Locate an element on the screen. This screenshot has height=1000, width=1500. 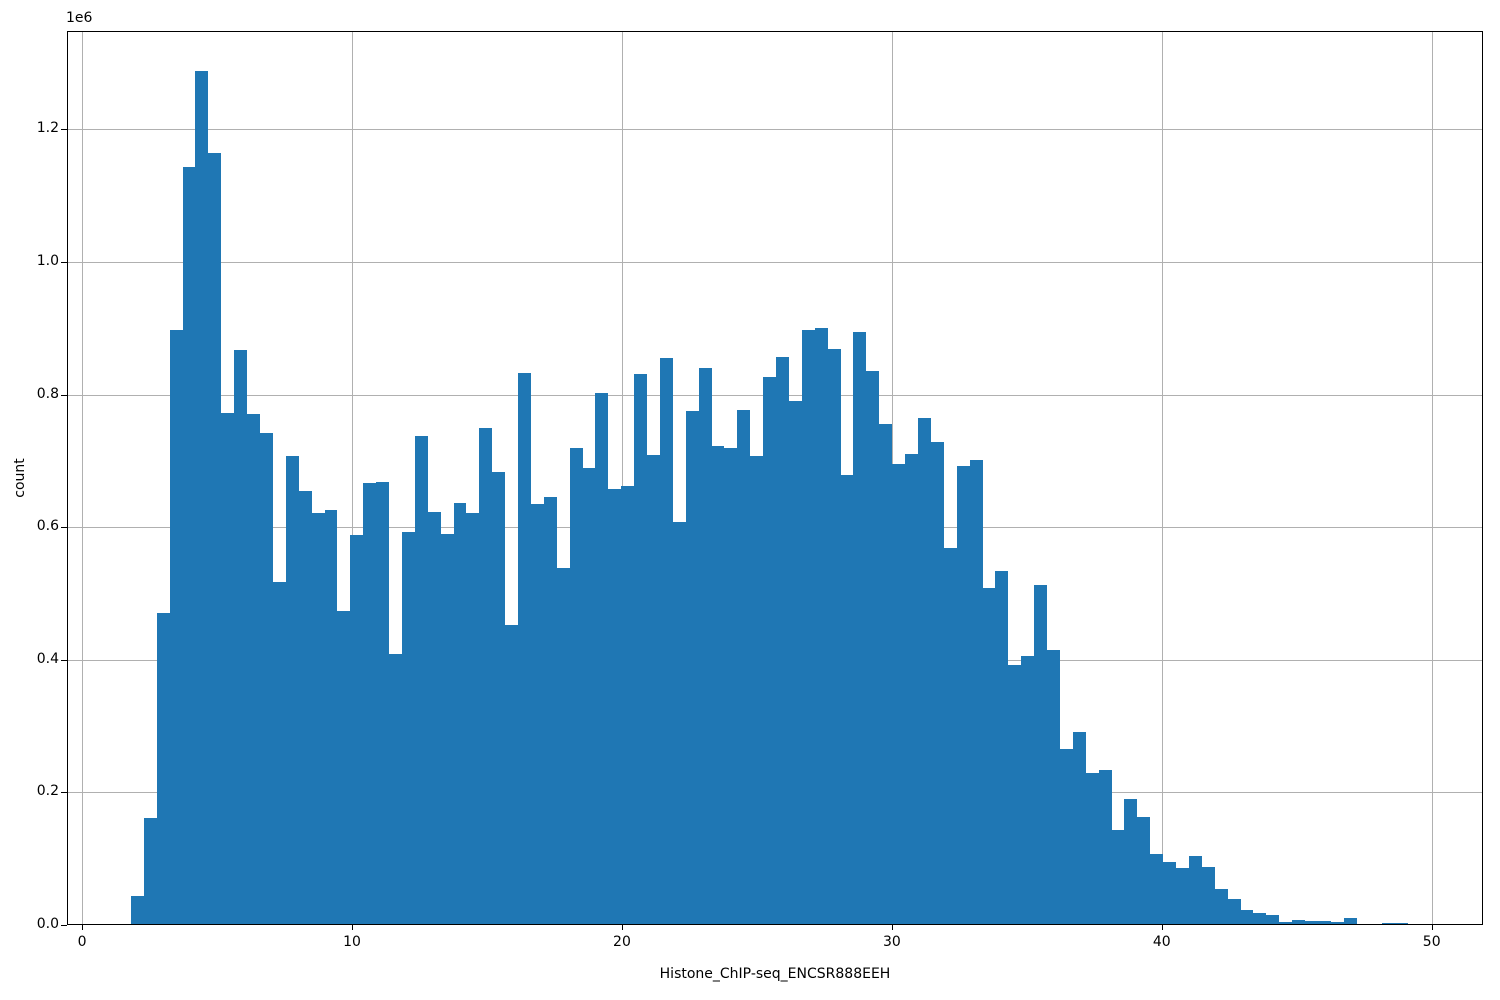
y-axis-label: count is located at coordinates (20, 478).